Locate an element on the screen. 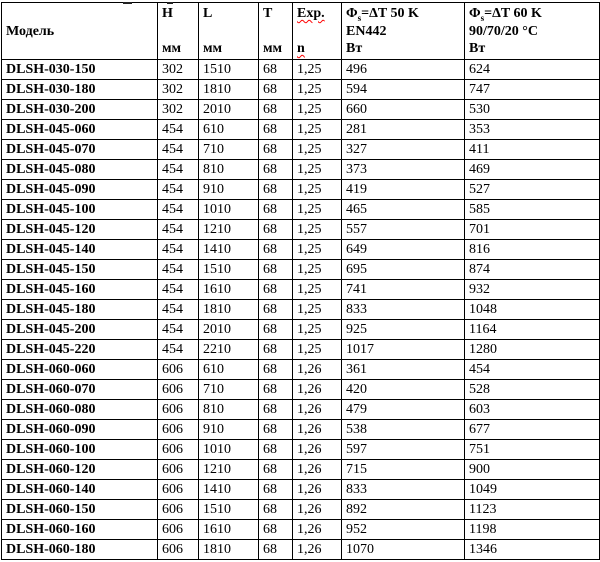  cell-phi_50k: 594 is located at coordinates (403, 89).